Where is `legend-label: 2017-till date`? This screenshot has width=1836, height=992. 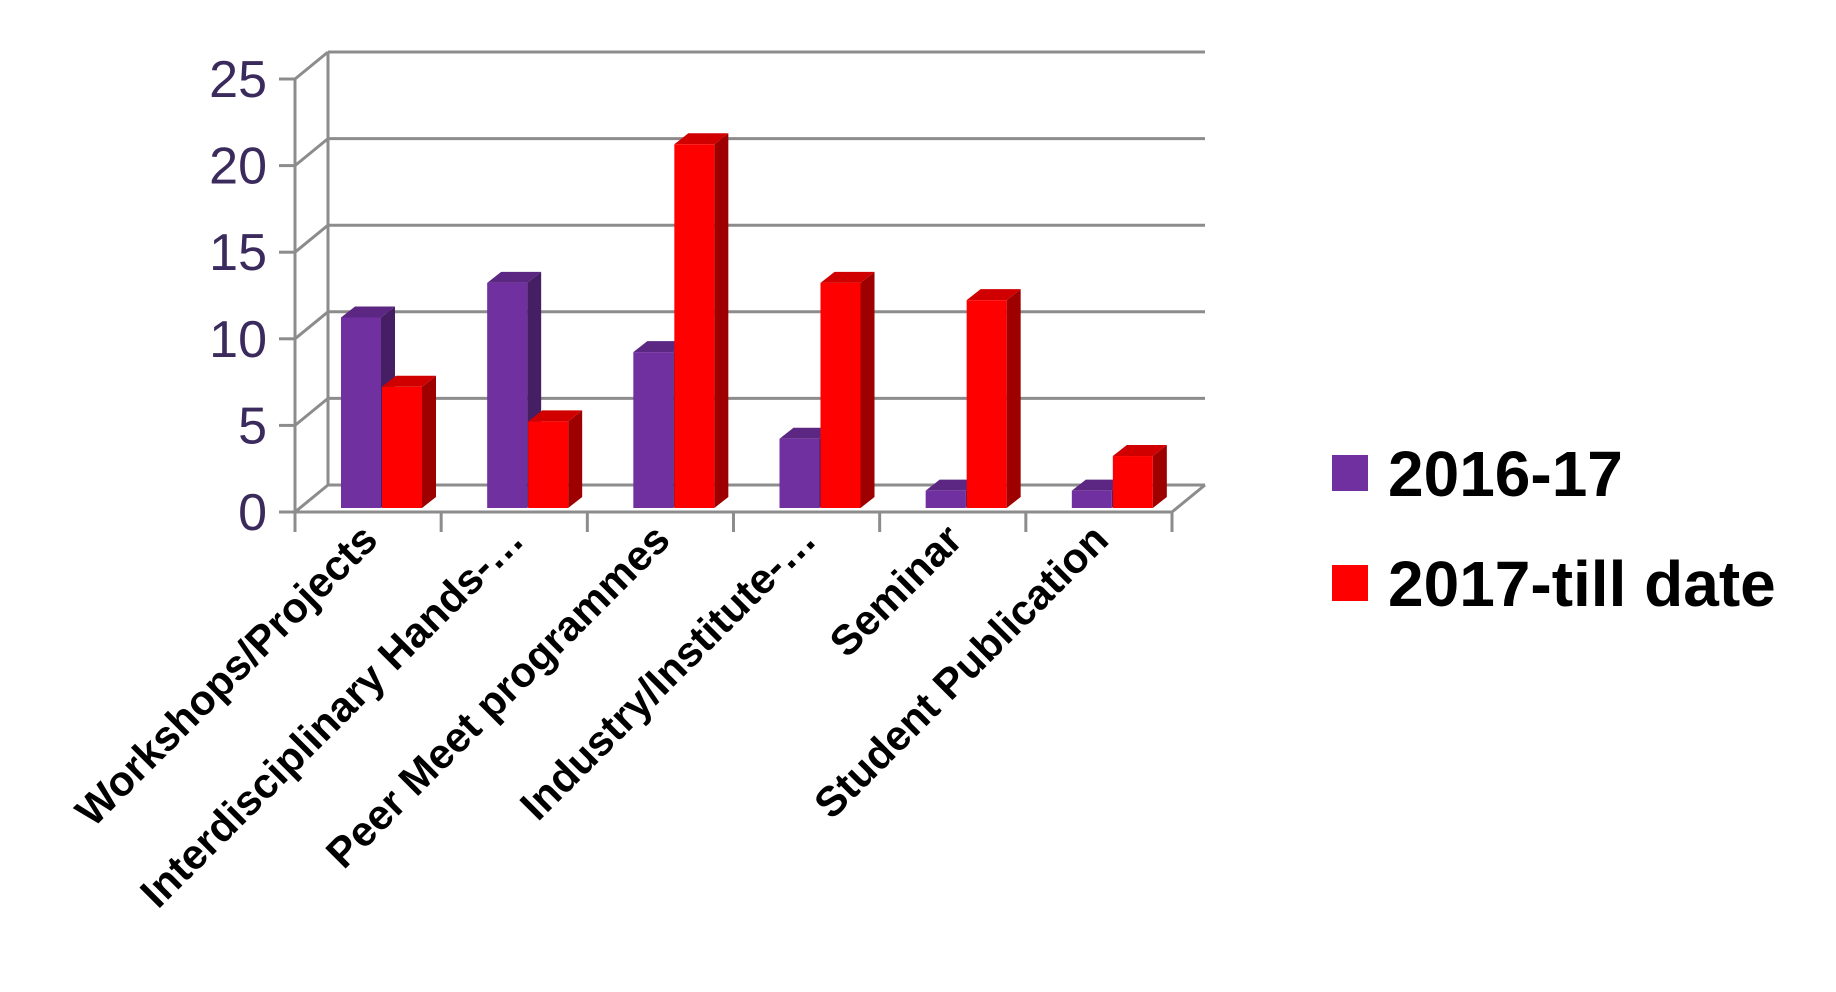
legend-label: 2017-till date is located at coordinates (1582, 584).